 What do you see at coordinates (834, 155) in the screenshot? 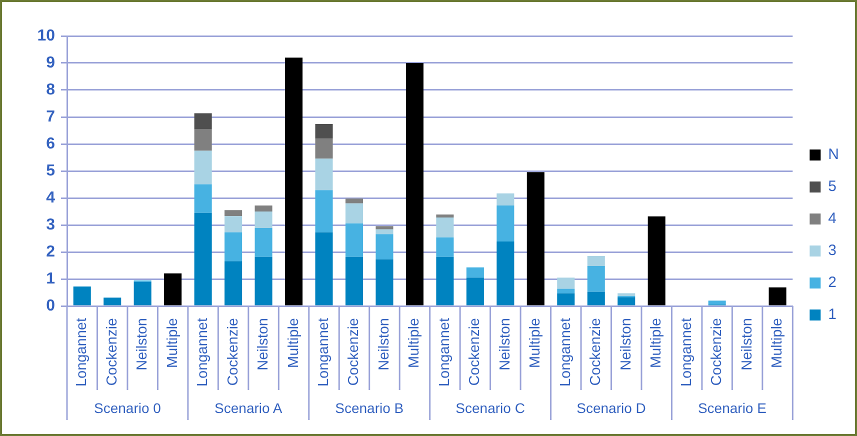
I see `legend-label: N` at bounding box center [834, 155].